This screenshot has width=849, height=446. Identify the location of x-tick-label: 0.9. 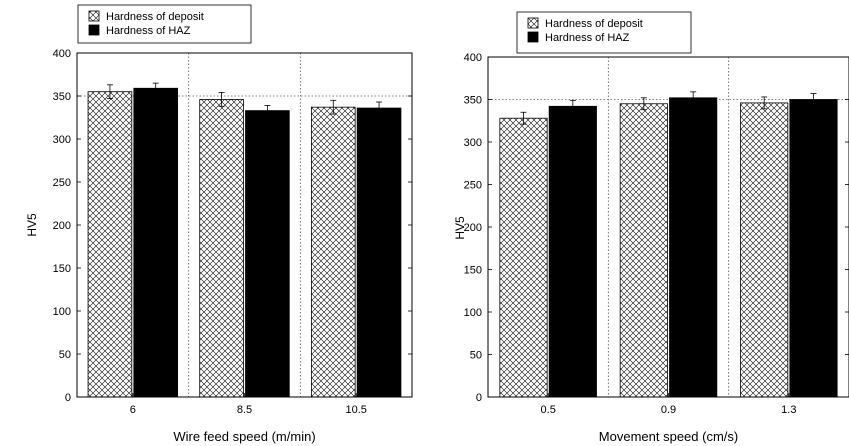
(668, 410).